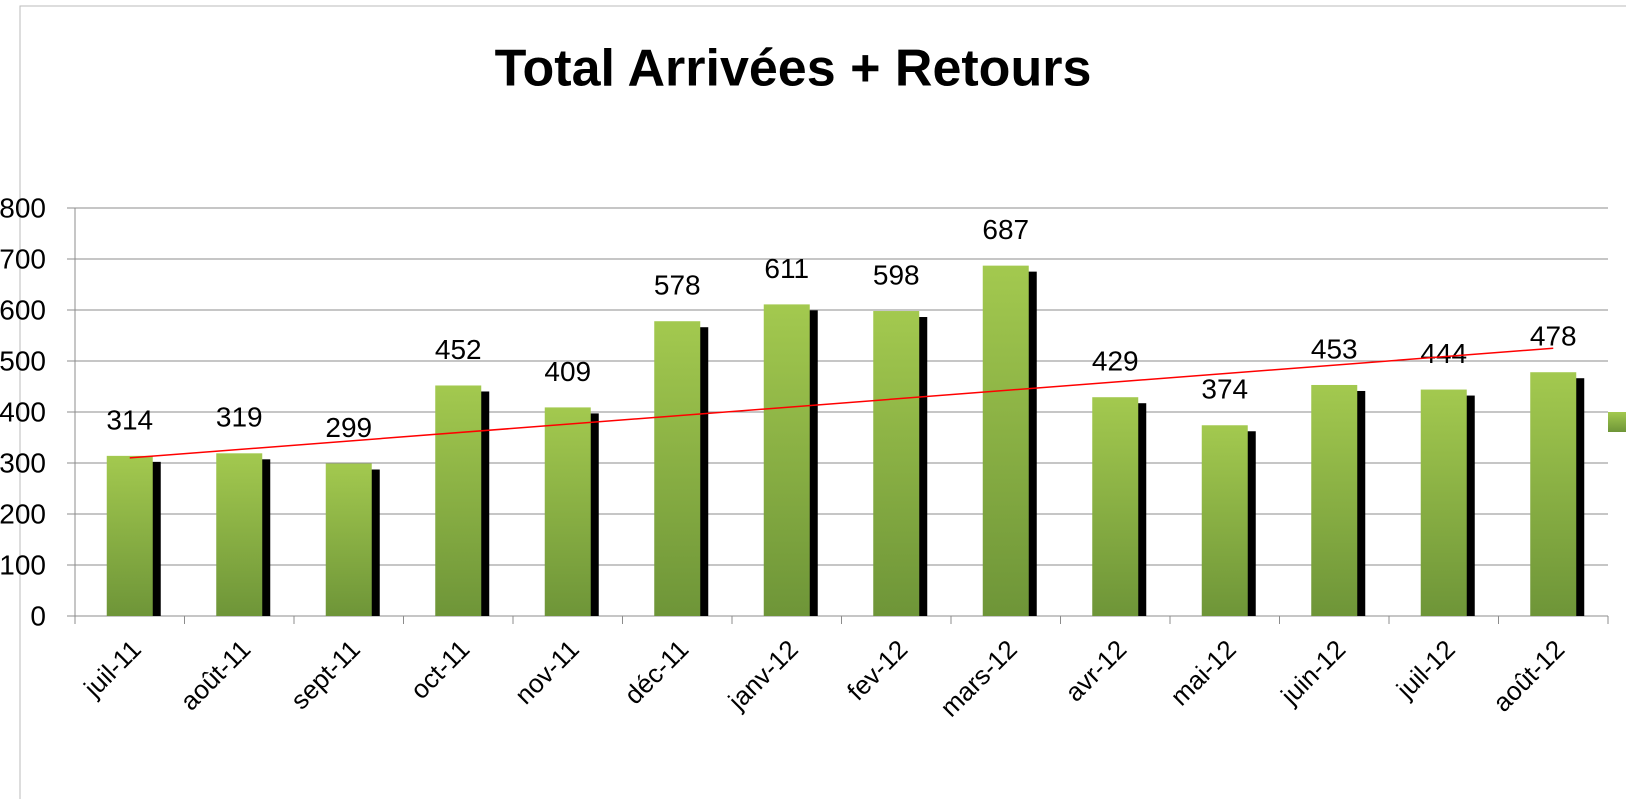 The height and width of the screenshot is (799, 1626). I want to click on x-tick-label: mai-12, so click(1202, 672).